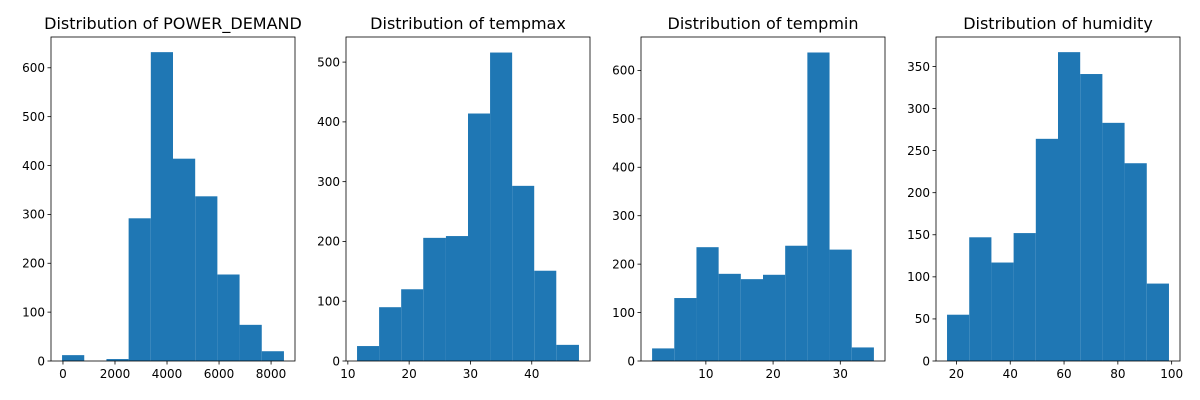 The height and width of the screenshot is (400, 1200). Describe the element at coordinates (1063, 374) in the screenshot. I see `x-tick-label: 60` at that location.